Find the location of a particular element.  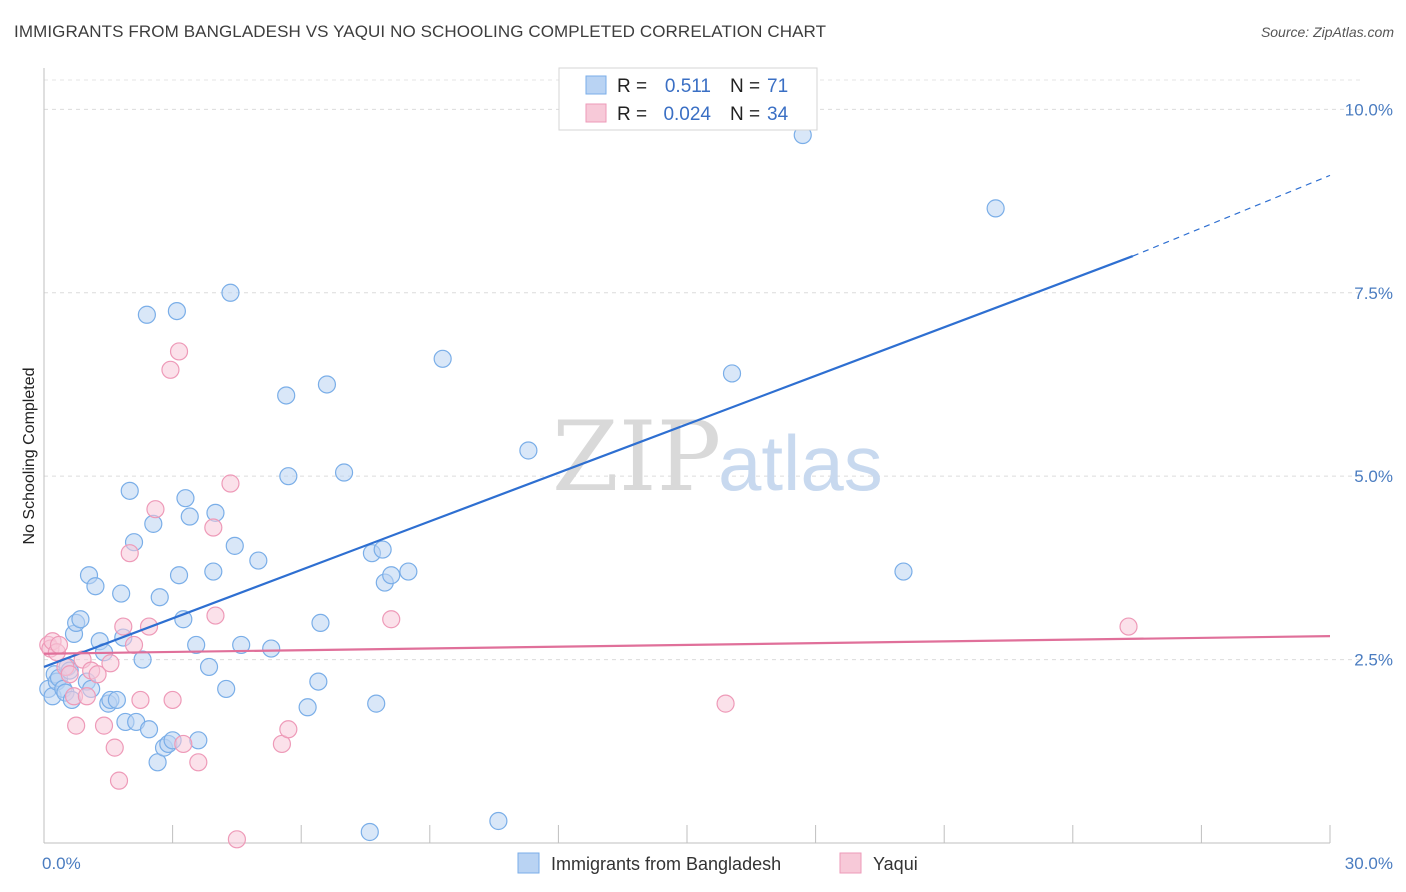

y-tick-label-3: 10.0% is located at coordinates (1369, 109).